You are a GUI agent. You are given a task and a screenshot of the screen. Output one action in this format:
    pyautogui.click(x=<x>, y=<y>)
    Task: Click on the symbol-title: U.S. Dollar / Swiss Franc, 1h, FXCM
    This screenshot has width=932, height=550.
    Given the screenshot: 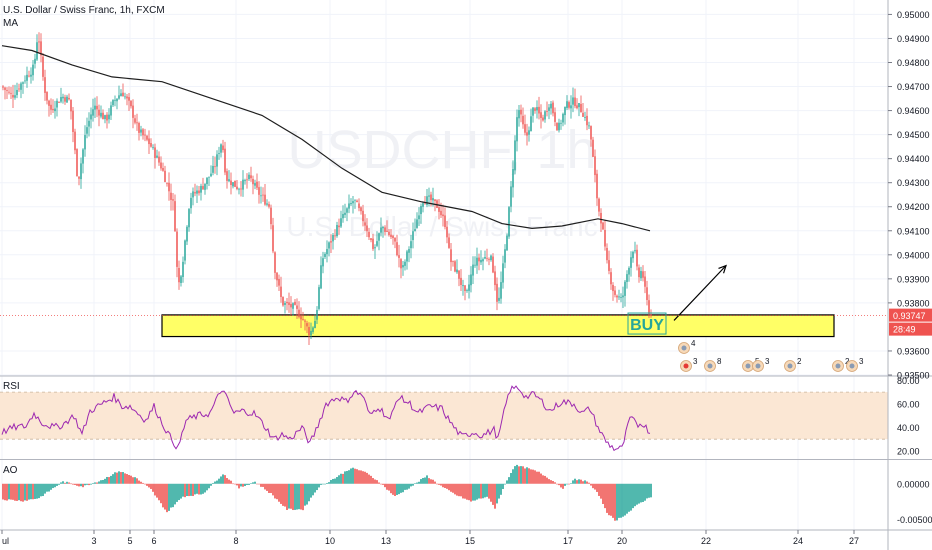 What is the action you would take?
    pyautogui.click(x=84, y=10)
    